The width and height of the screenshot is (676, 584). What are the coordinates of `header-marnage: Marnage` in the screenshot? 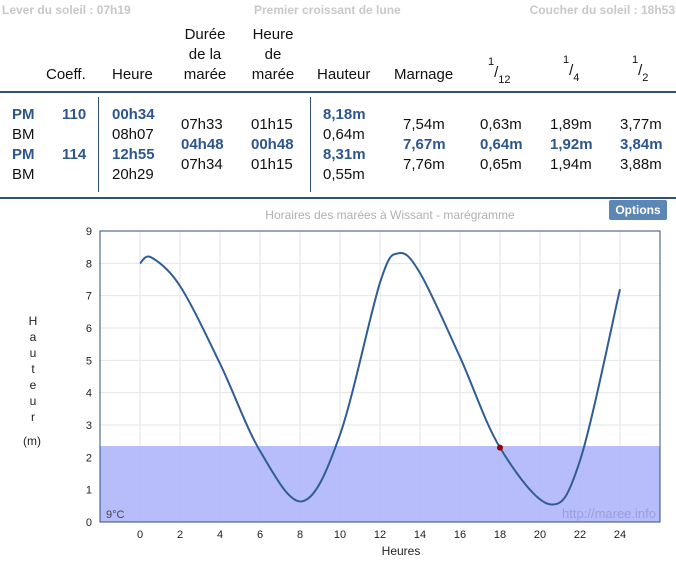 It's located at (424, 74).